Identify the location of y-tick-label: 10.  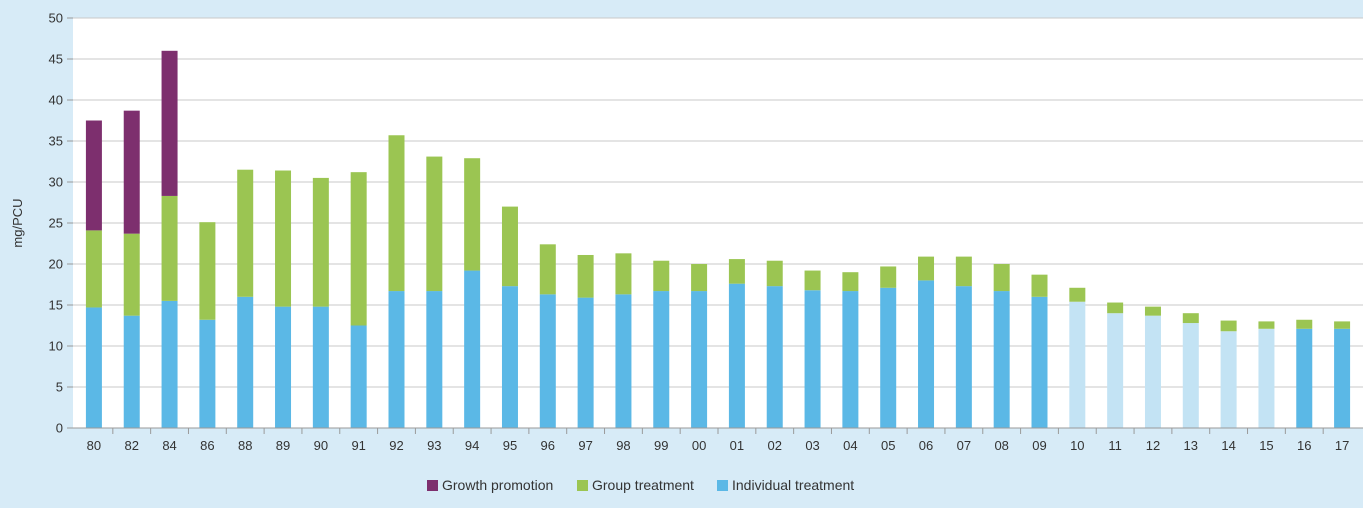
(56, 346).